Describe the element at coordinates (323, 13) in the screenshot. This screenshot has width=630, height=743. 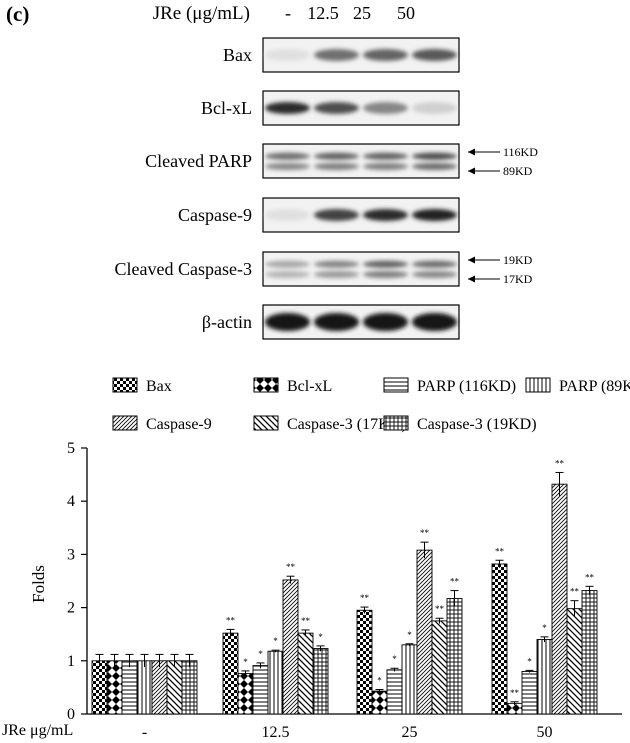
I see `blot-dose-label: 12.5` at that location.